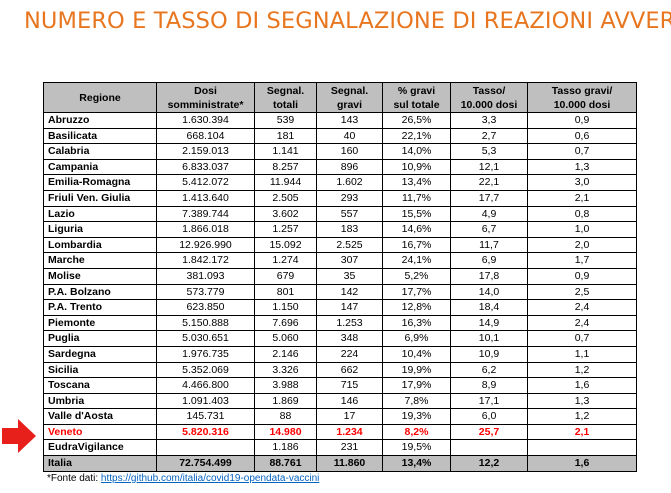  I want to click on value-cell: 1,1, so click(582, 354).